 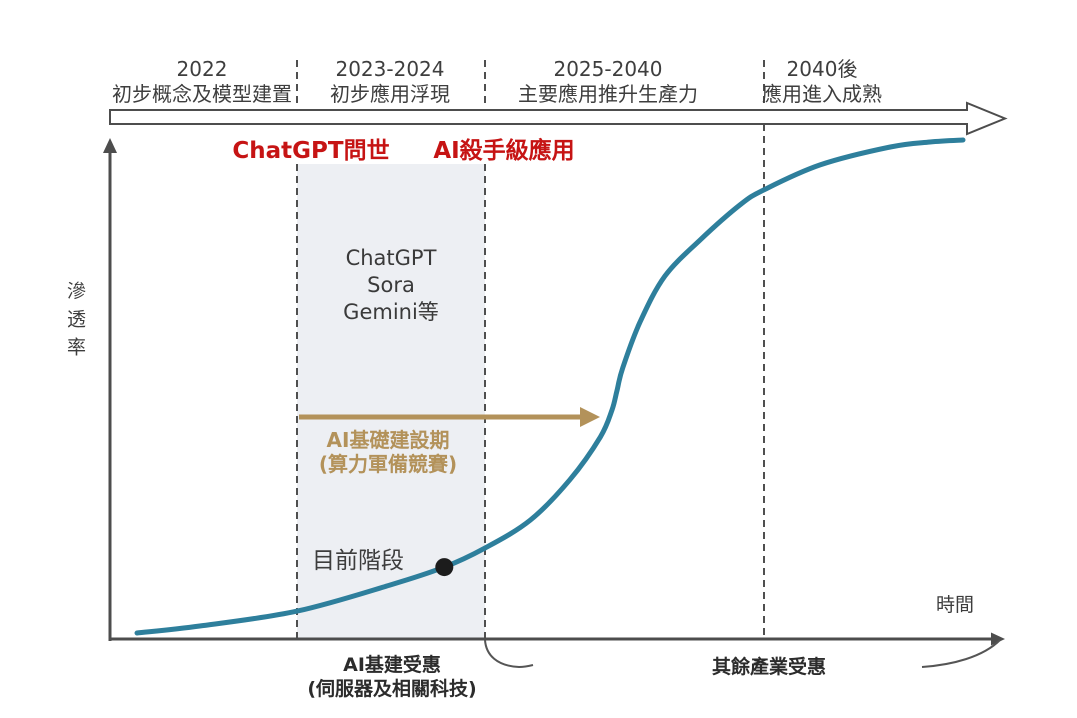 What do you see at coordinates (311, 151) in the screenshot?
I see `event-label-chatgpt-launch: ChatGPT問世` at bounding box center [311, 151].